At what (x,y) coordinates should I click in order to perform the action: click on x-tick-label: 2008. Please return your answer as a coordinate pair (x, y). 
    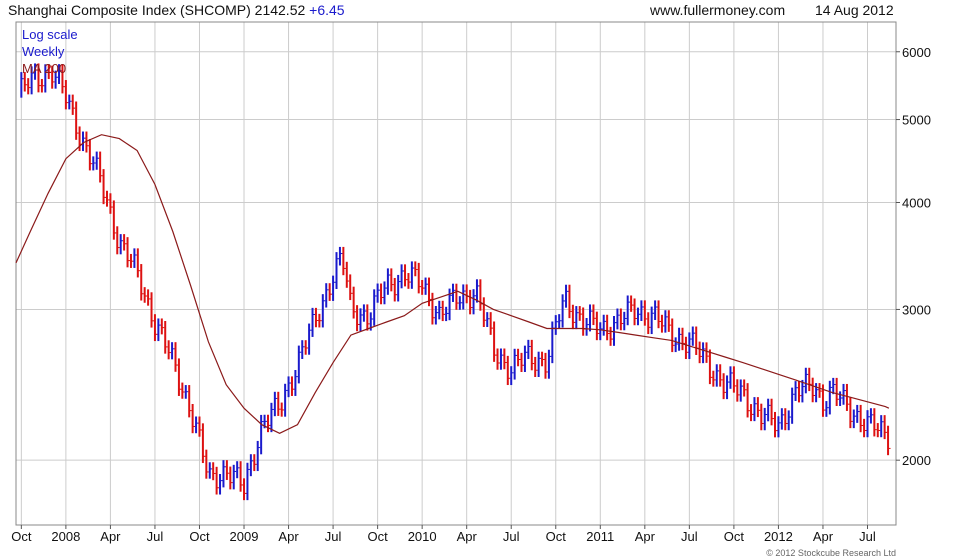
    Looking at the image, I should click on (65, 536).